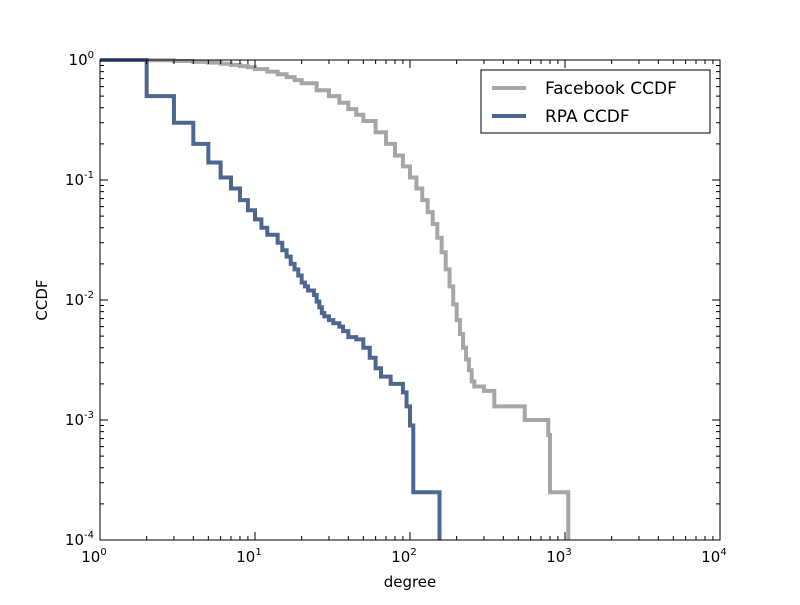 The image size is (800, 605). Describe the element at coordinates (79, 179) in the screenshot. I see `y-tick-label: 10⁻¹` at that location.